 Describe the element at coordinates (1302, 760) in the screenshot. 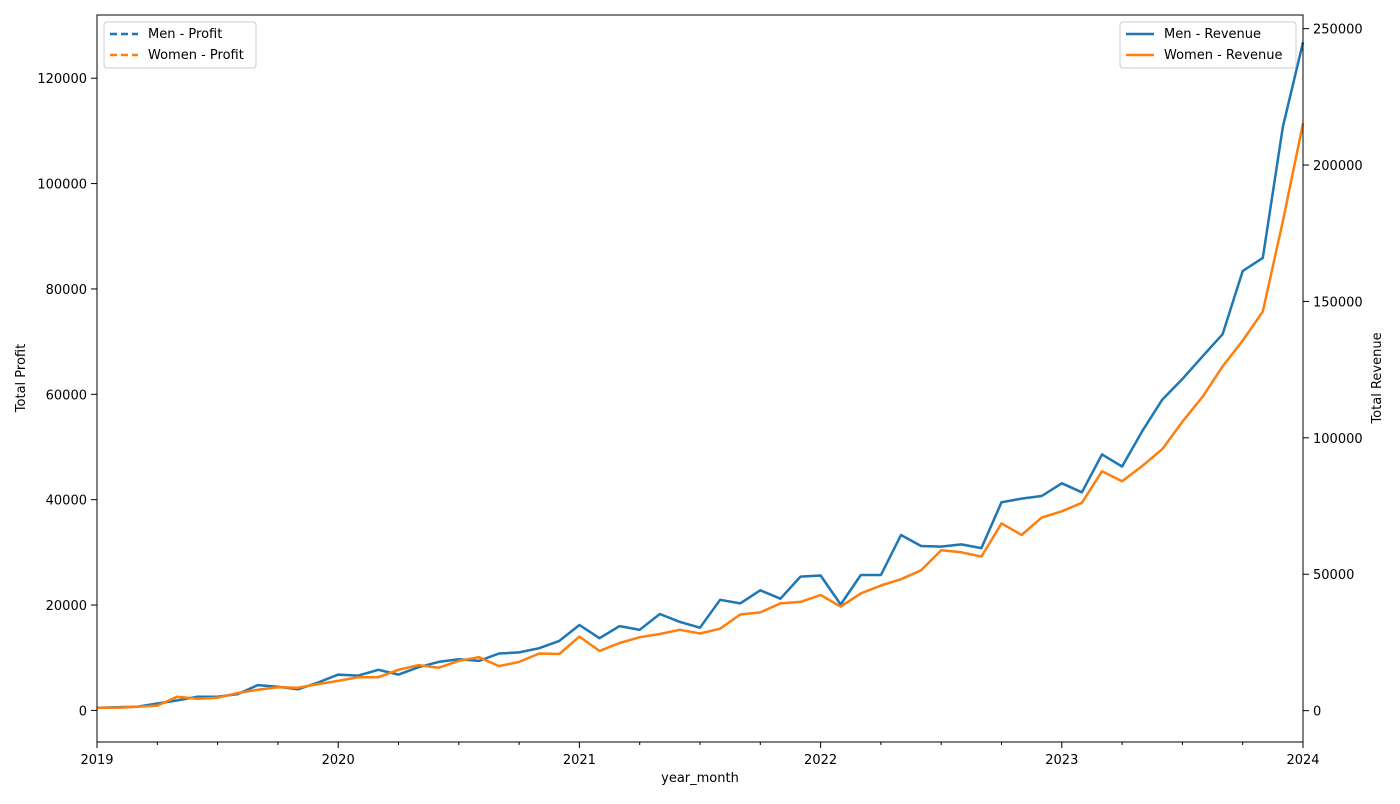

I see `x-tick-label: 2024` at that location.